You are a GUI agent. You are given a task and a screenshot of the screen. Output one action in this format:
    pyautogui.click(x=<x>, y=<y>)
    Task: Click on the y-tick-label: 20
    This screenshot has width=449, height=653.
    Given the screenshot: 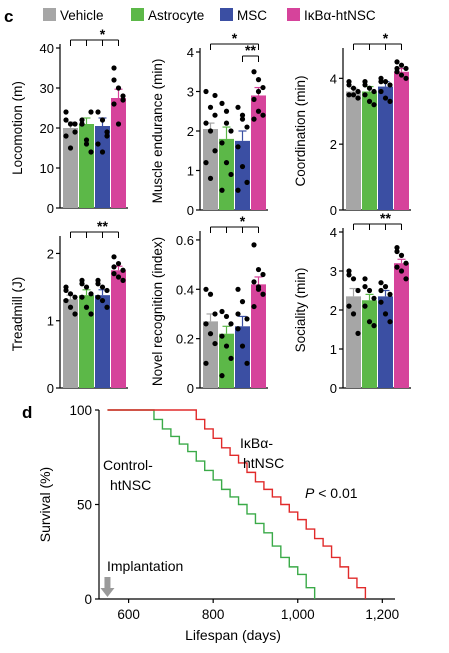 What is the action you would take?
    pyautogui.click(x=47, y=128)
    